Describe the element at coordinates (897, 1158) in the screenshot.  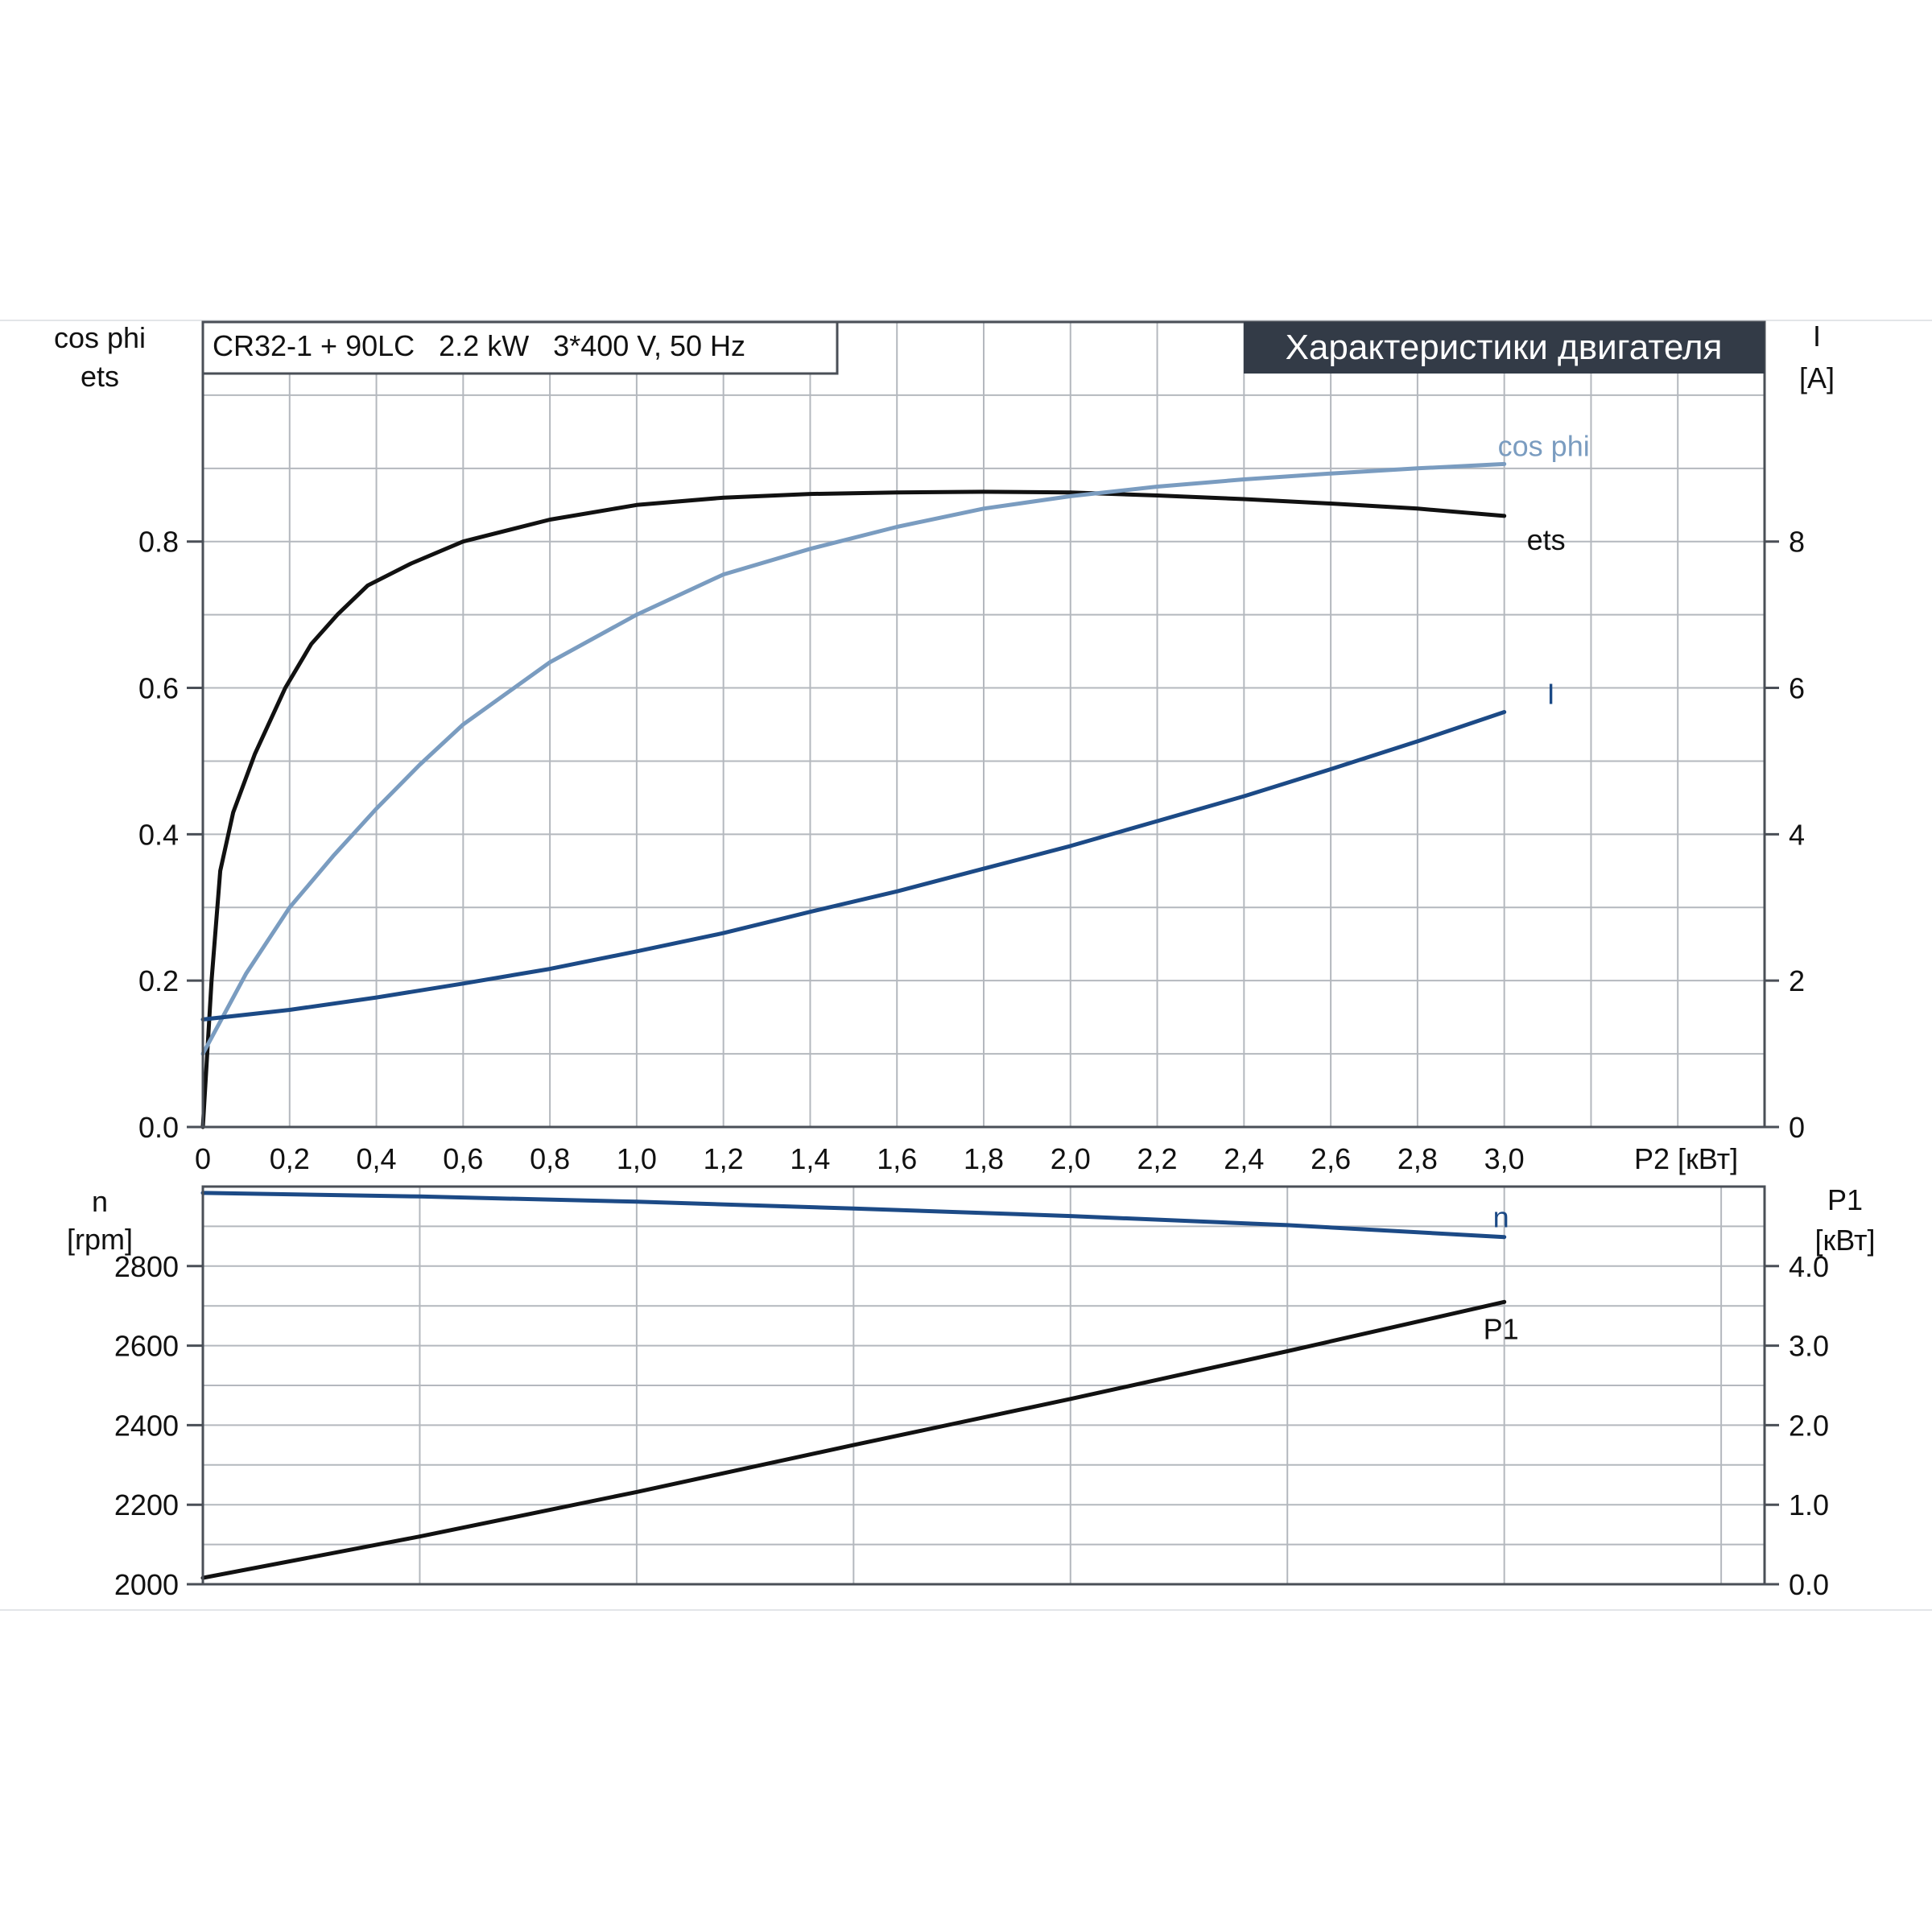
I see `x-tick-label: 1,6` at that location.